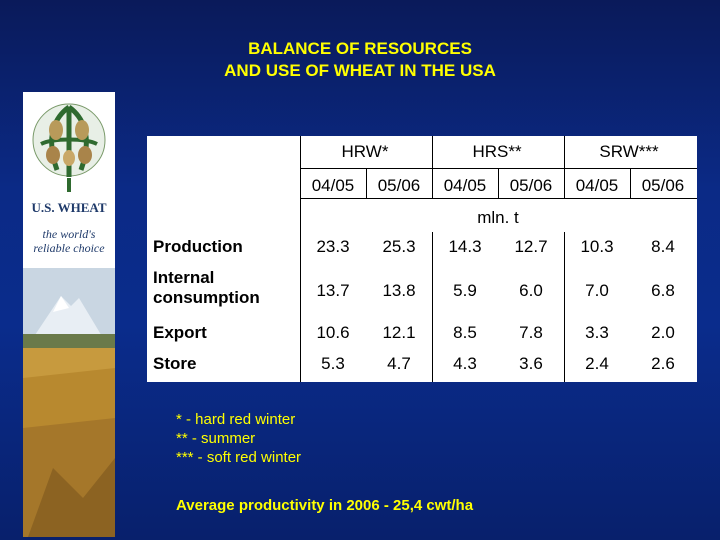 Image resolution: width=720 pixels, height=540 pixels. What do you see at coordinates (360, 70) in the screenshot?
I see `title-line-2: AND USE OF WHEAT IN THE USA` at bounding box center [360, 70].